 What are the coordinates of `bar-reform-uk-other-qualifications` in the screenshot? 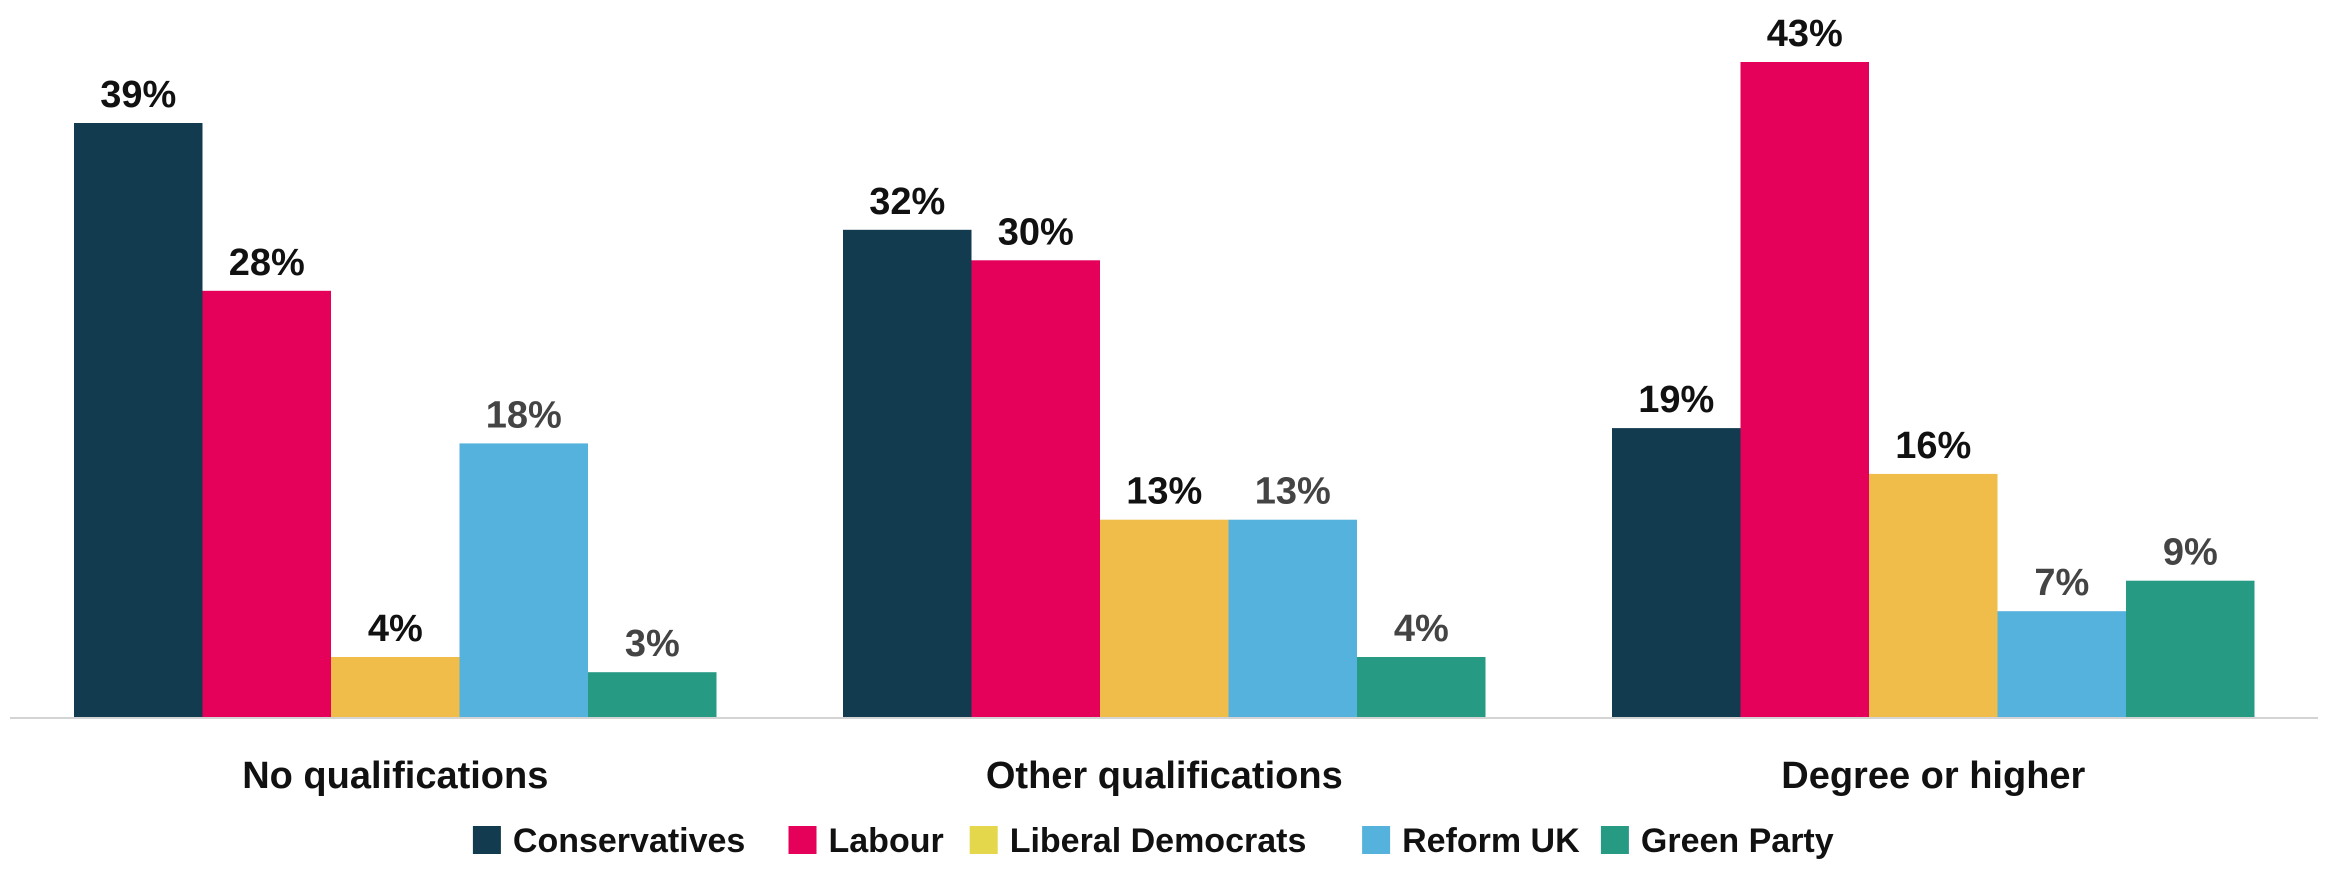 It's located at (1292, 618).